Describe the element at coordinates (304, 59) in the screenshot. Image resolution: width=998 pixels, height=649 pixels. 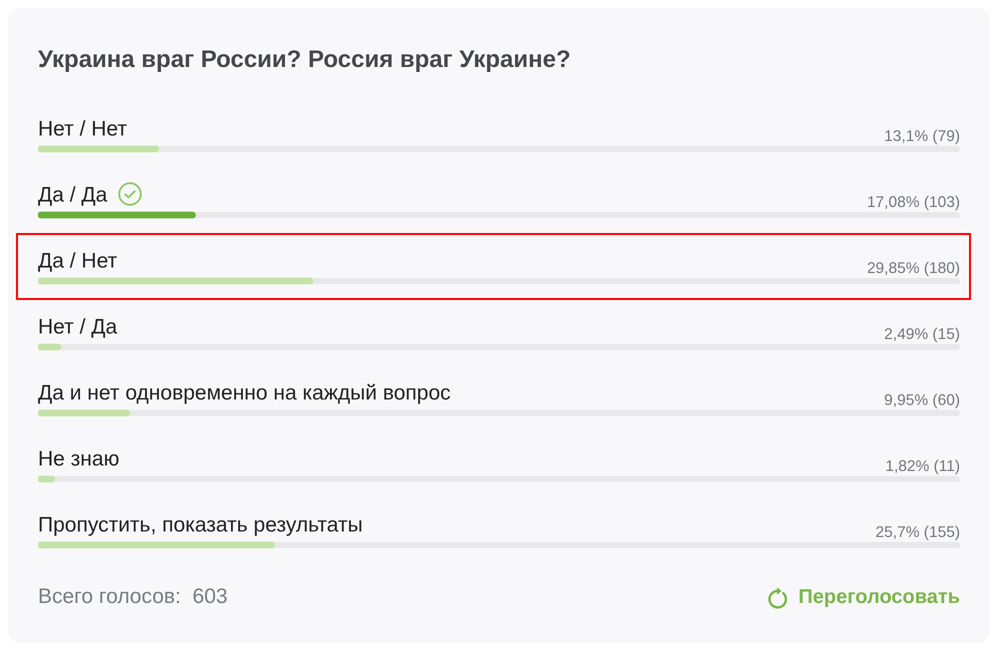
I see `chart-title: Украина враг России? Россия враг Украине?` at that location.